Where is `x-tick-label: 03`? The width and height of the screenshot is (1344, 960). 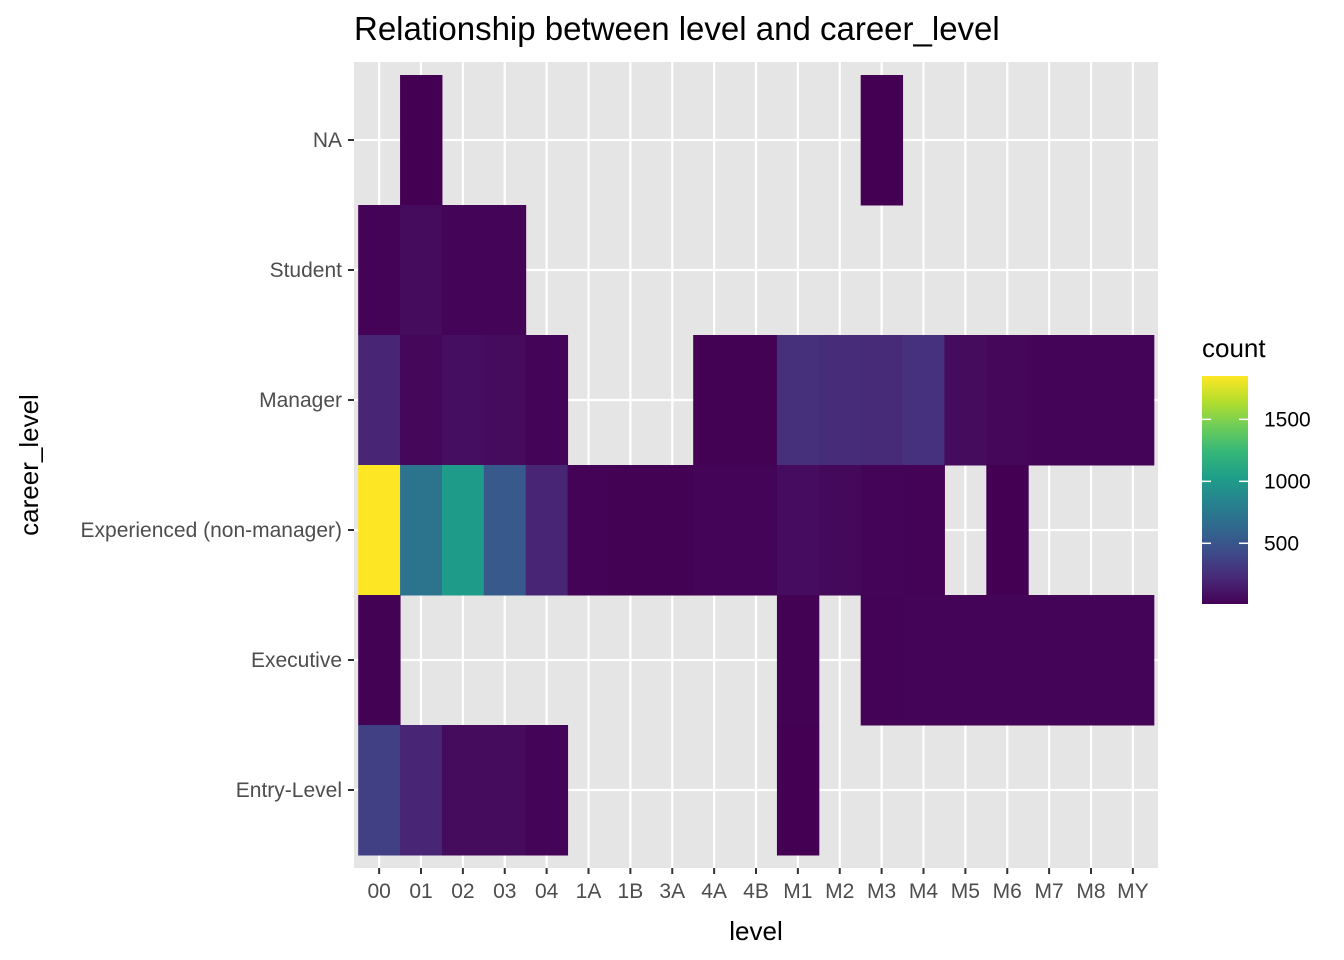 x-tick-label: 03 is located at coordinates (504, 891).